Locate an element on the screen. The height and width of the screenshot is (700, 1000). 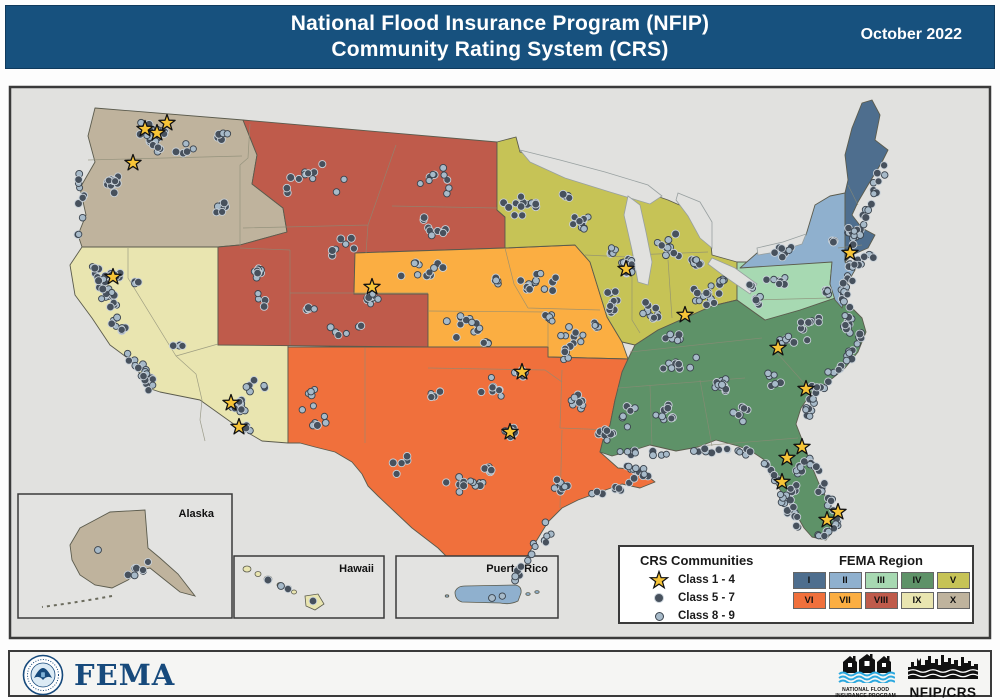
puerto-rico-shape is located at coordinates (492, 594).